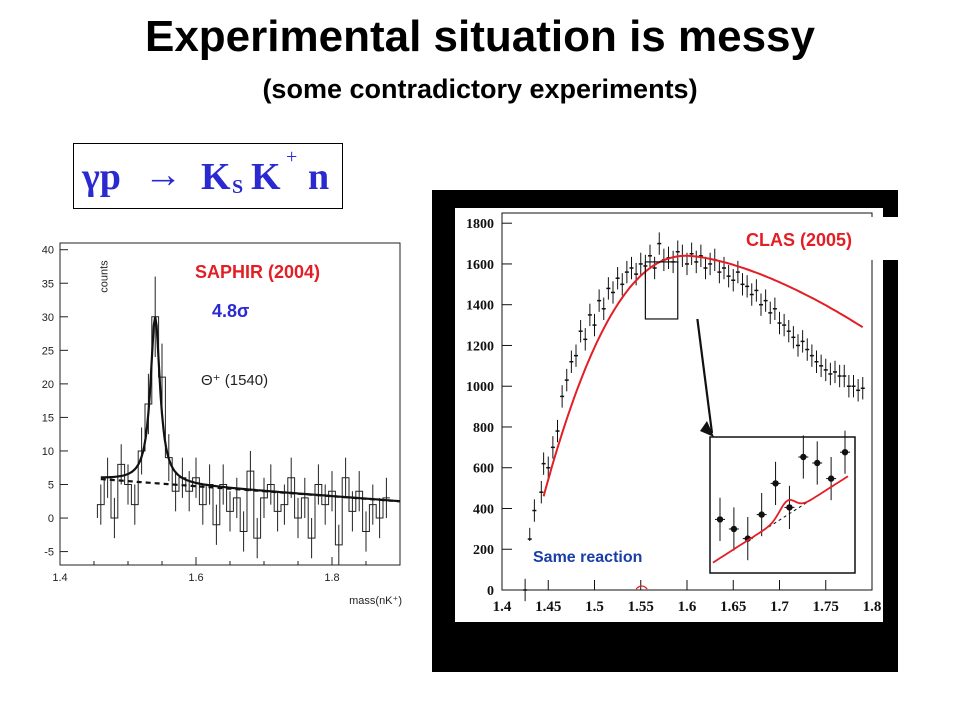  I want to click on clas-x-tick-label: 1.45, so click(548, 607).